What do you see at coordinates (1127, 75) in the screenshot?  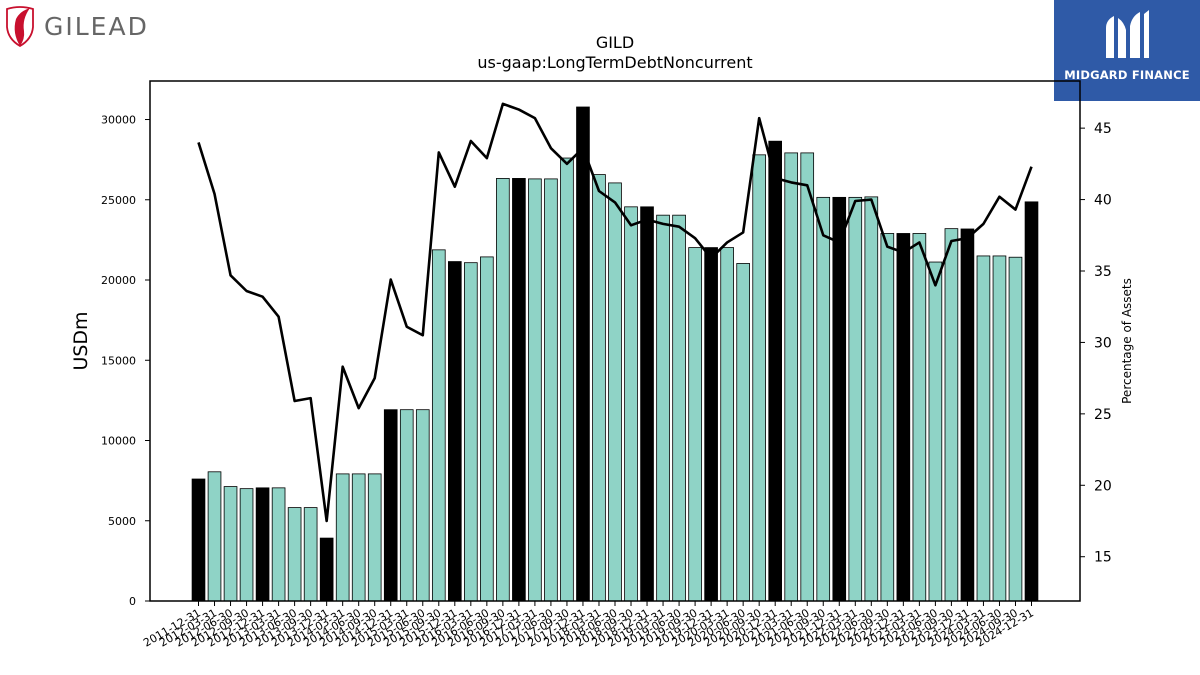 I see `midgard-wordmark: MIDGARD FINANCE` at bounding box center [1127, 75].